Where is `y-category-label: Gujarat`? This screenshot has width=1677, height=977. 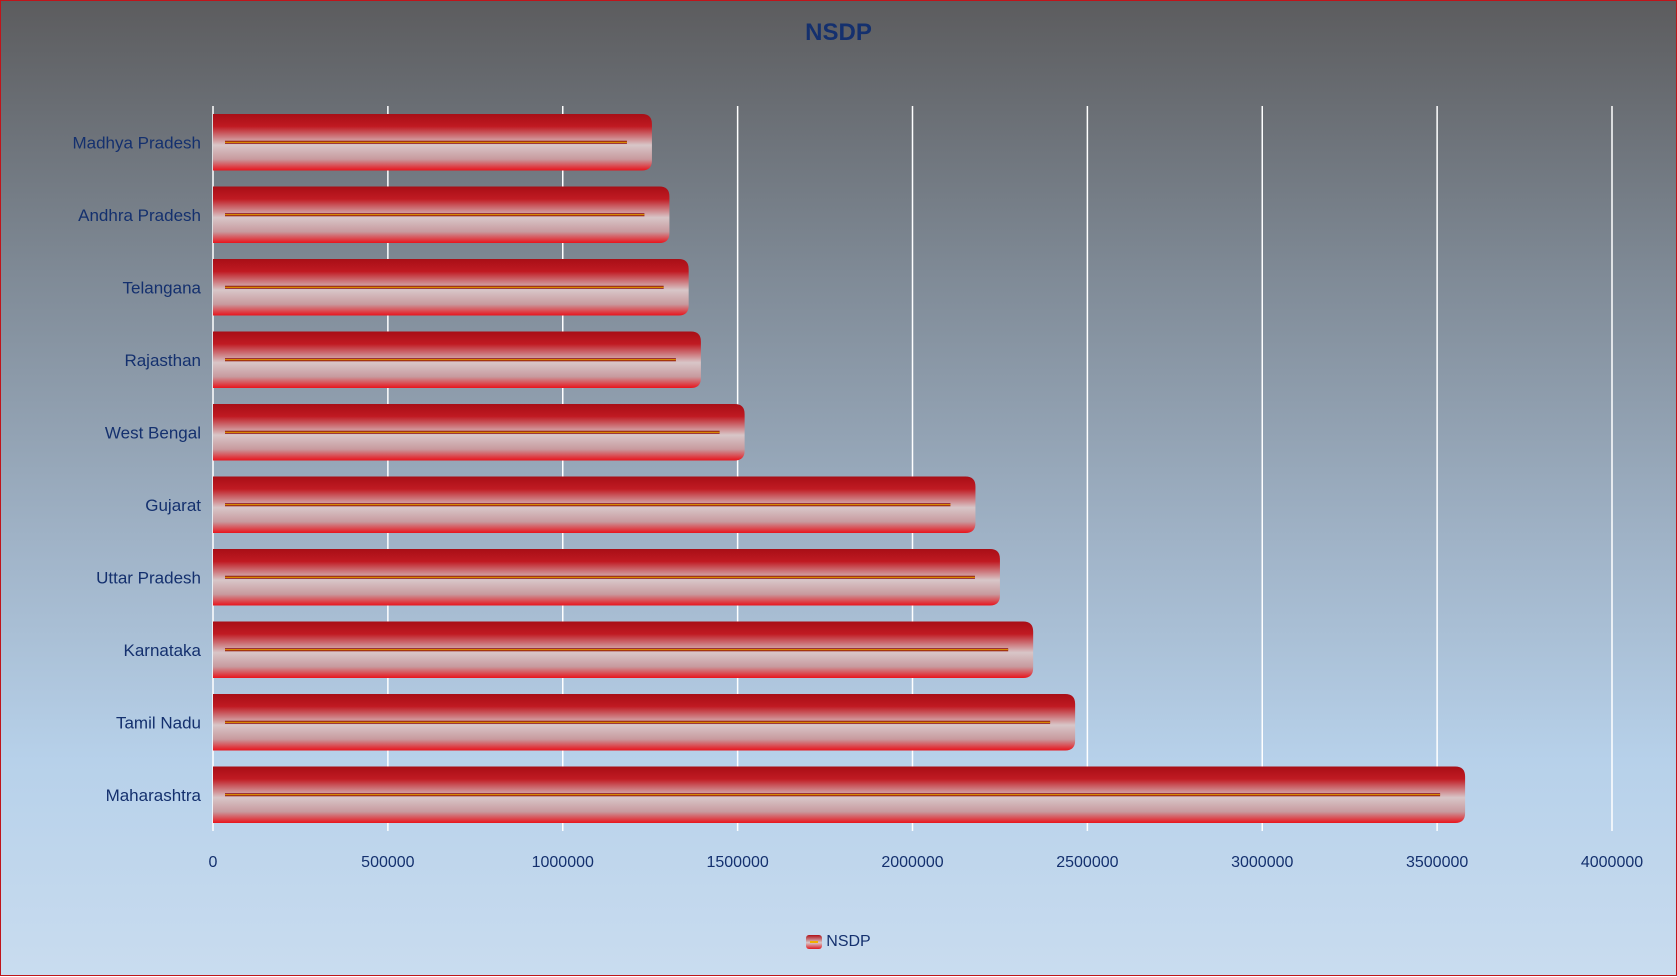 y-category-label: Gujarat is located at coordinates (173, 505).